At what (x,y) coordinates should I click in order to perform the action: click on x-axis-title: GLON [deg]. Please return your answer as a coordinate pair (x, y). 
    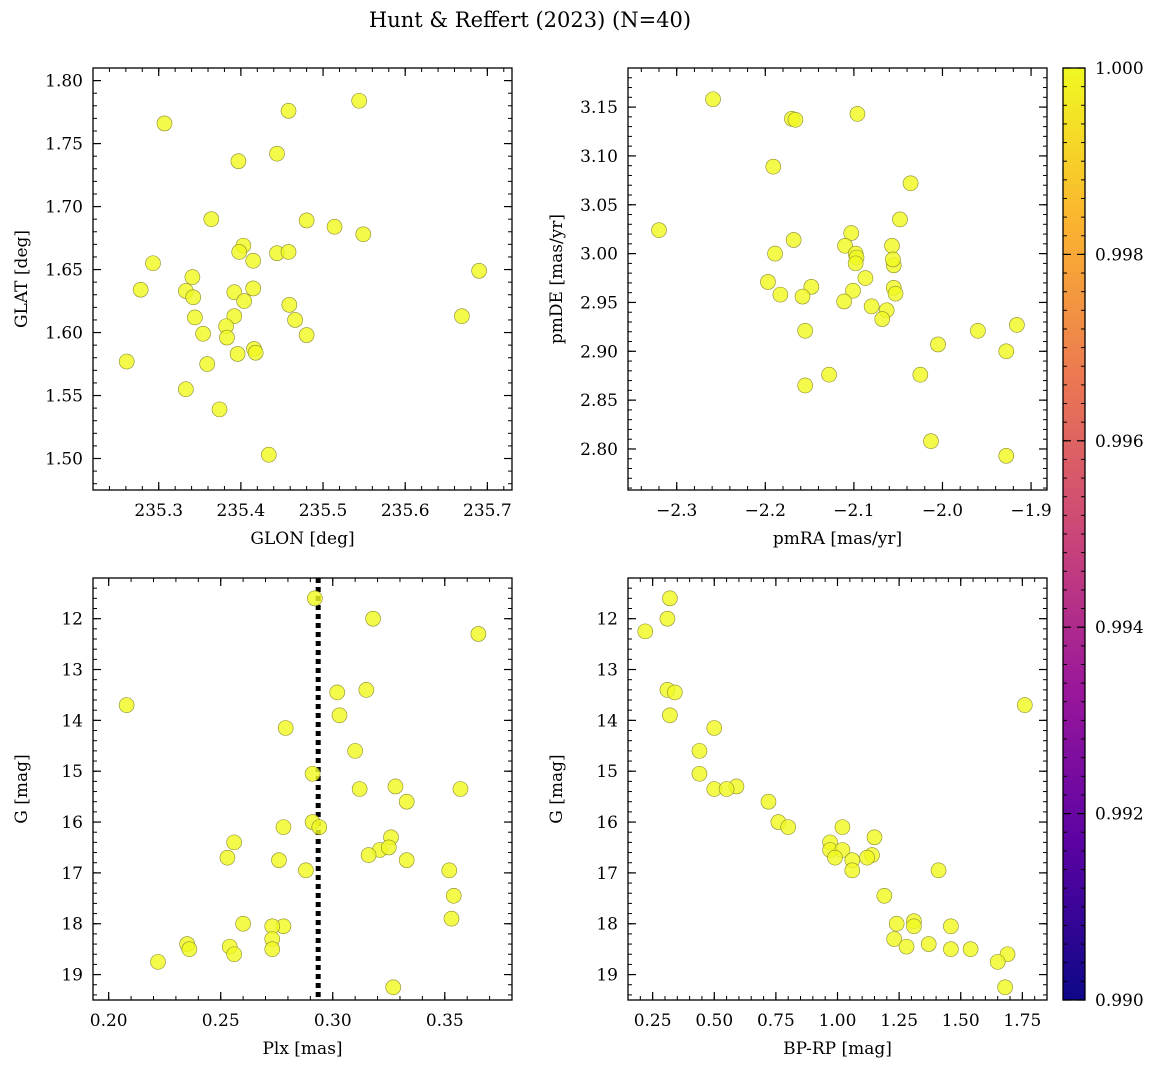
    Looking at the image, I should click on (302, 539).